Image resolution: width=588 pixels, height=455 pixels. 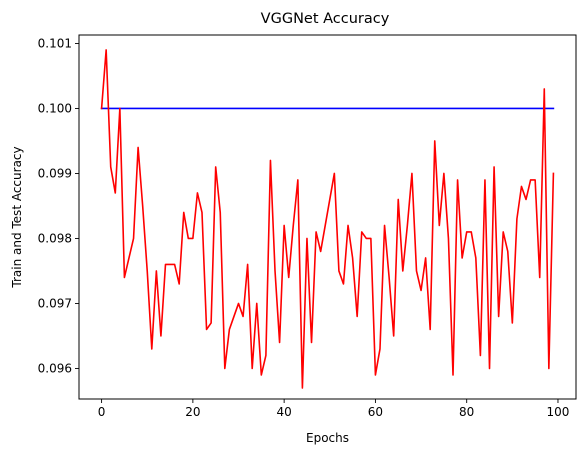 What do you see at coordinates (192, 412) in the screenshot?
I see `x-tick-label-1: 20` at bounding box center [192, 412].